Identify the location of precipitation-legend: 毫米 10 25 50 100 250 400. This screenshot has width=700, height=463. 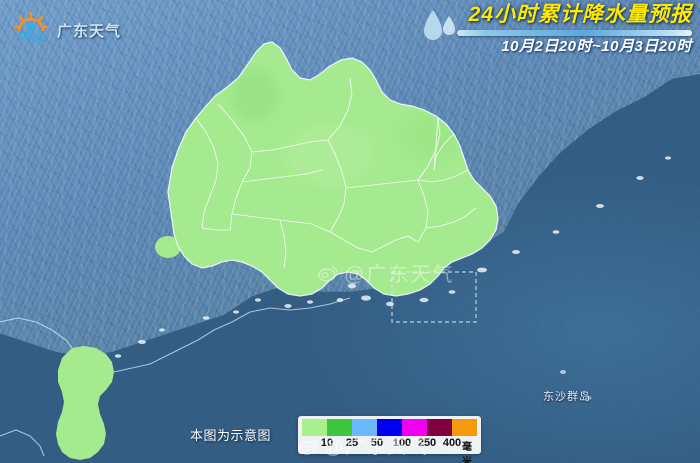
(389, 439).